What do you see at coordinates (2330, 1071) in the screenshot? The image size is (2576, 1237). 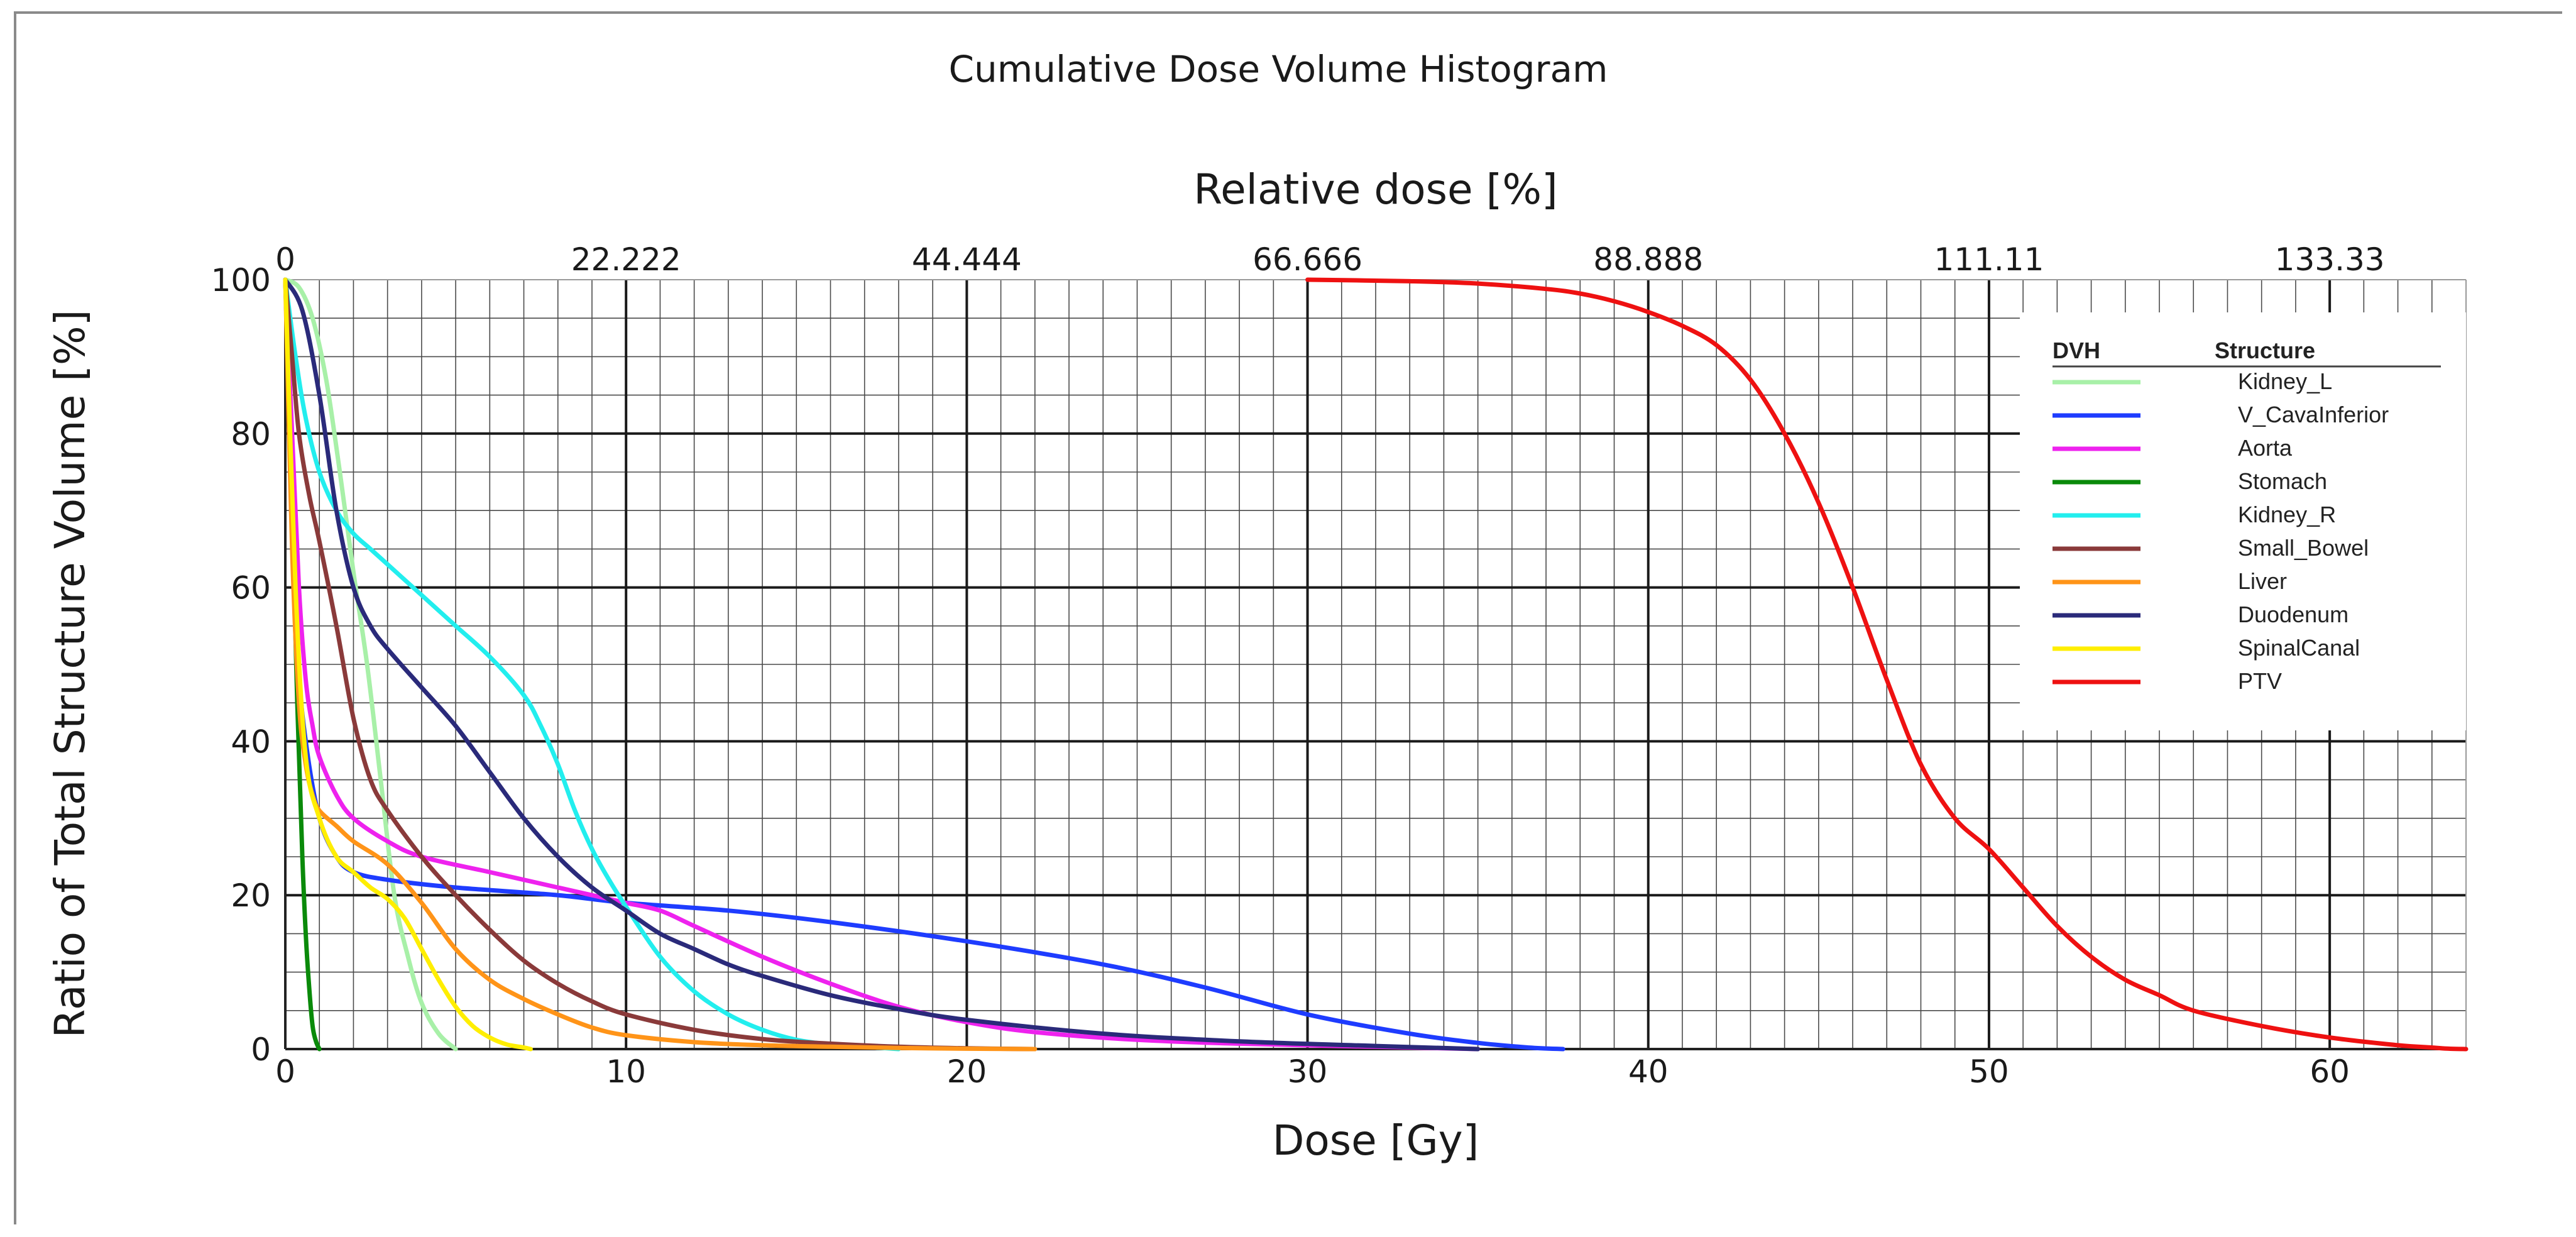 I see `x-tick-label: 60` at bounding box center [2330, 1071].